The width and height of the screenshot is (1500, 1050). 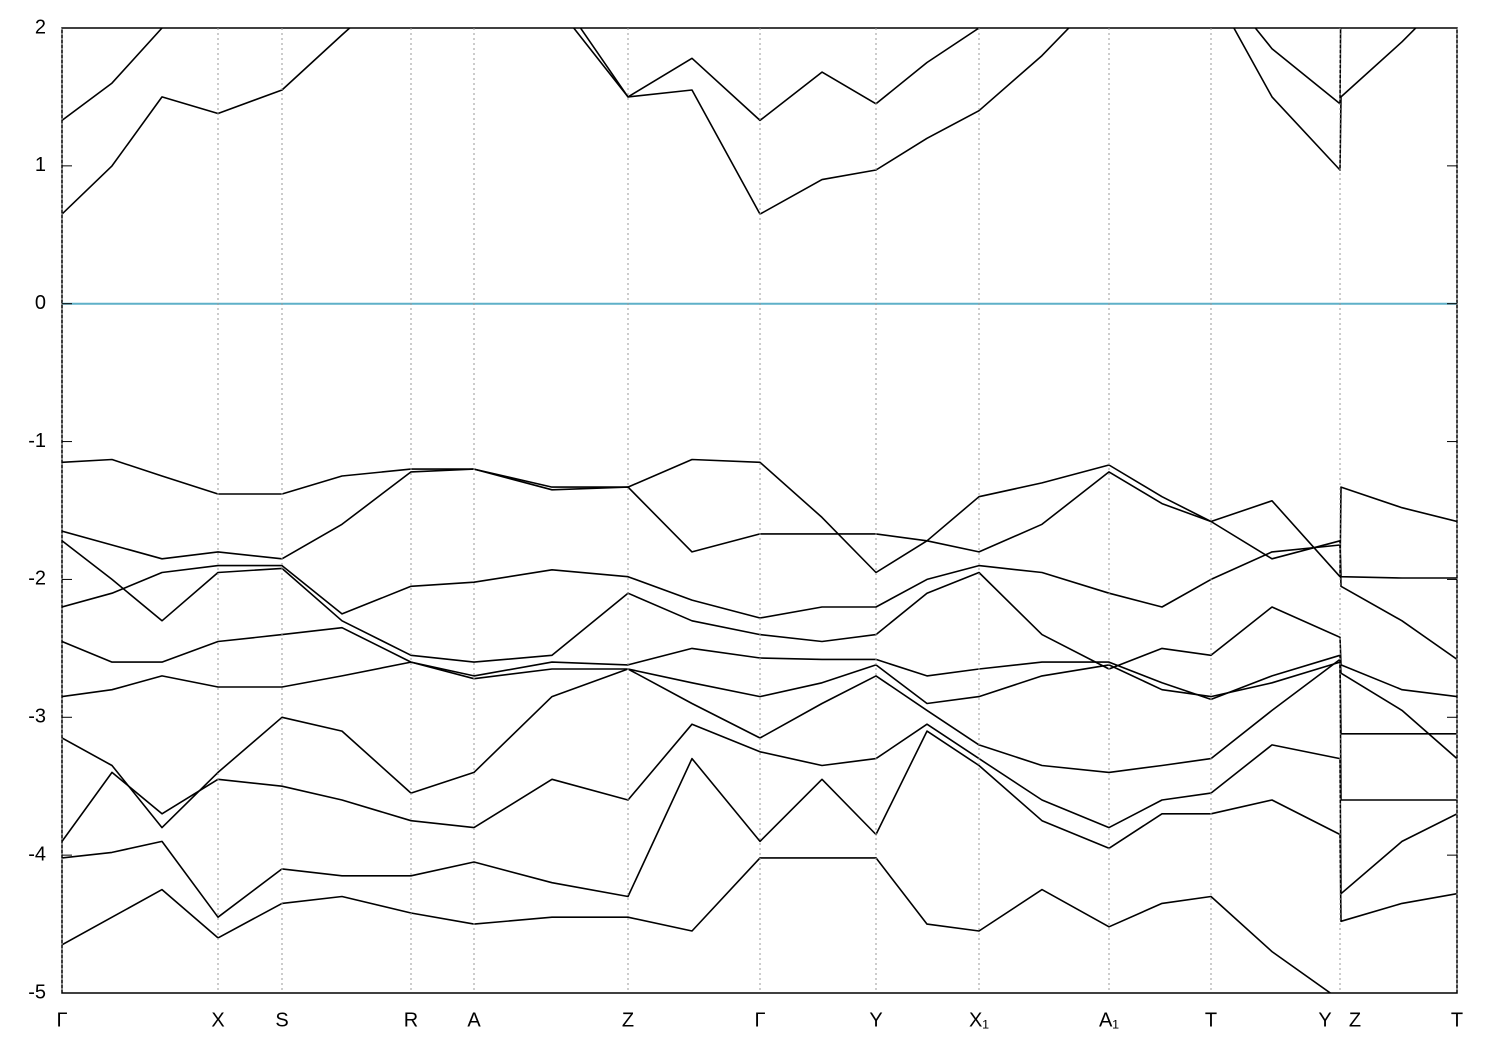 What do you see at coordinates (1109, 1020) in the screenshot?
I see `x-tick-label: A₁` at bounding box center [1109, 1020].